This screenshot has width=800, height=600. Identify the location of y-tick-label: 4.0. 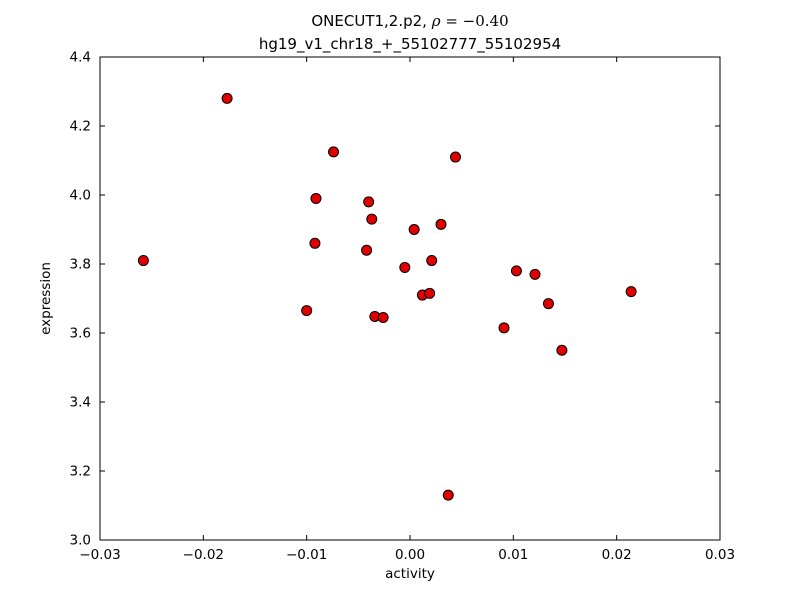
(80, 196).